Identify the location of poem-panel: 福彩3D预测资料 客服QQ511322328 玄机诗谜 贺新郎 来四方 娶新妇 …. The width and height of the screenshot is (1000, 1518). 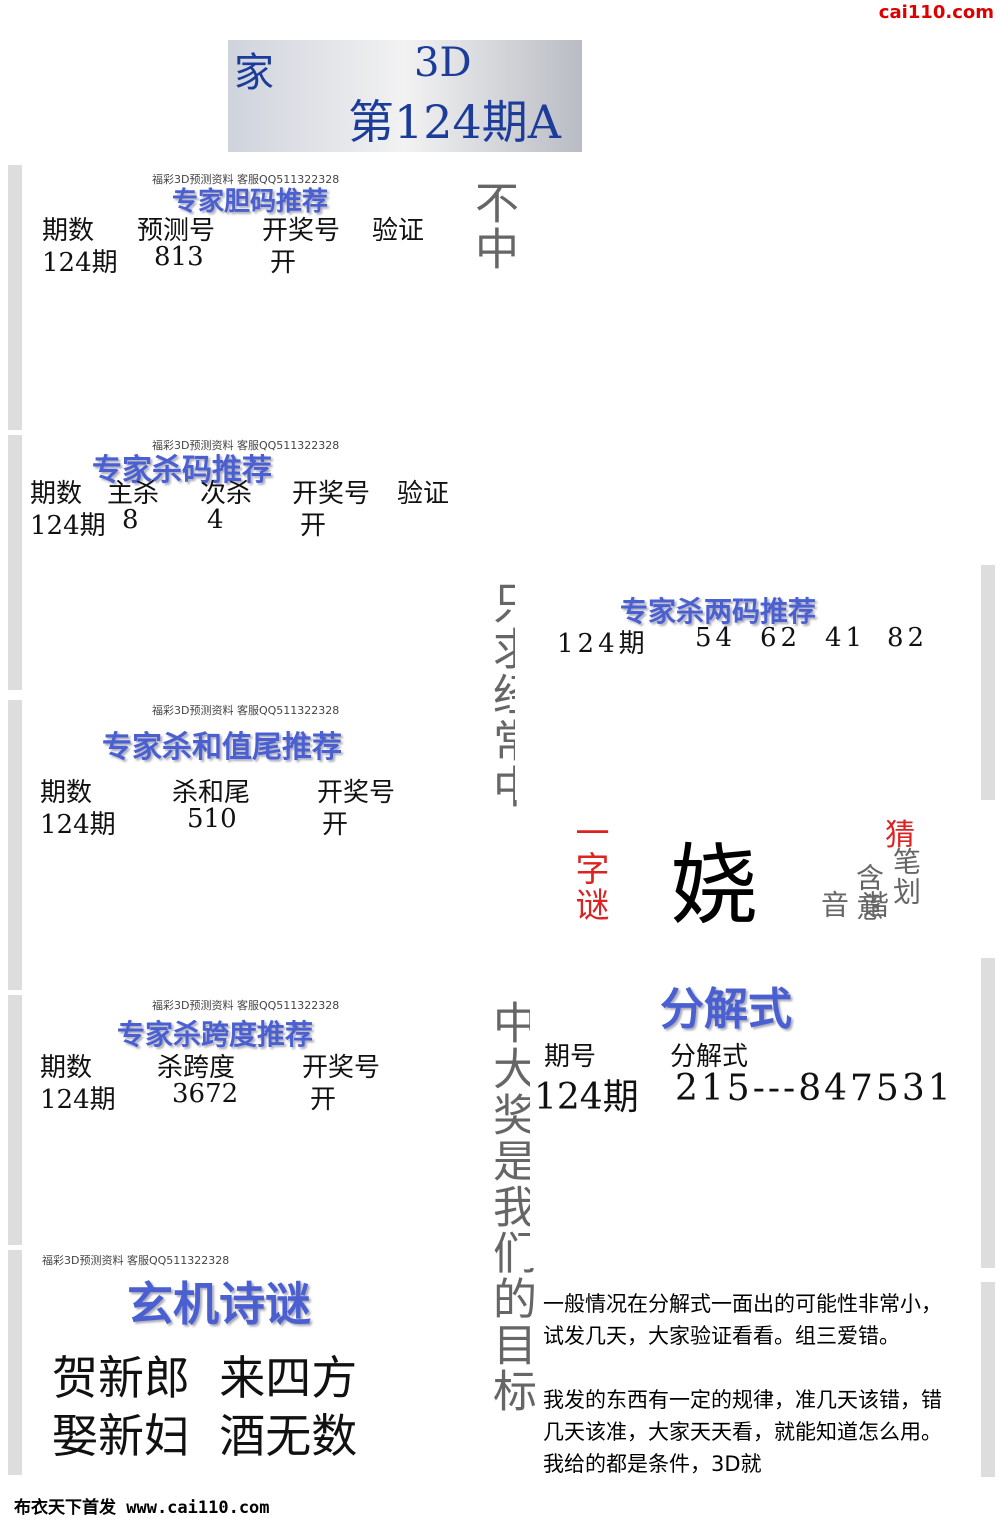
(240, 1362).